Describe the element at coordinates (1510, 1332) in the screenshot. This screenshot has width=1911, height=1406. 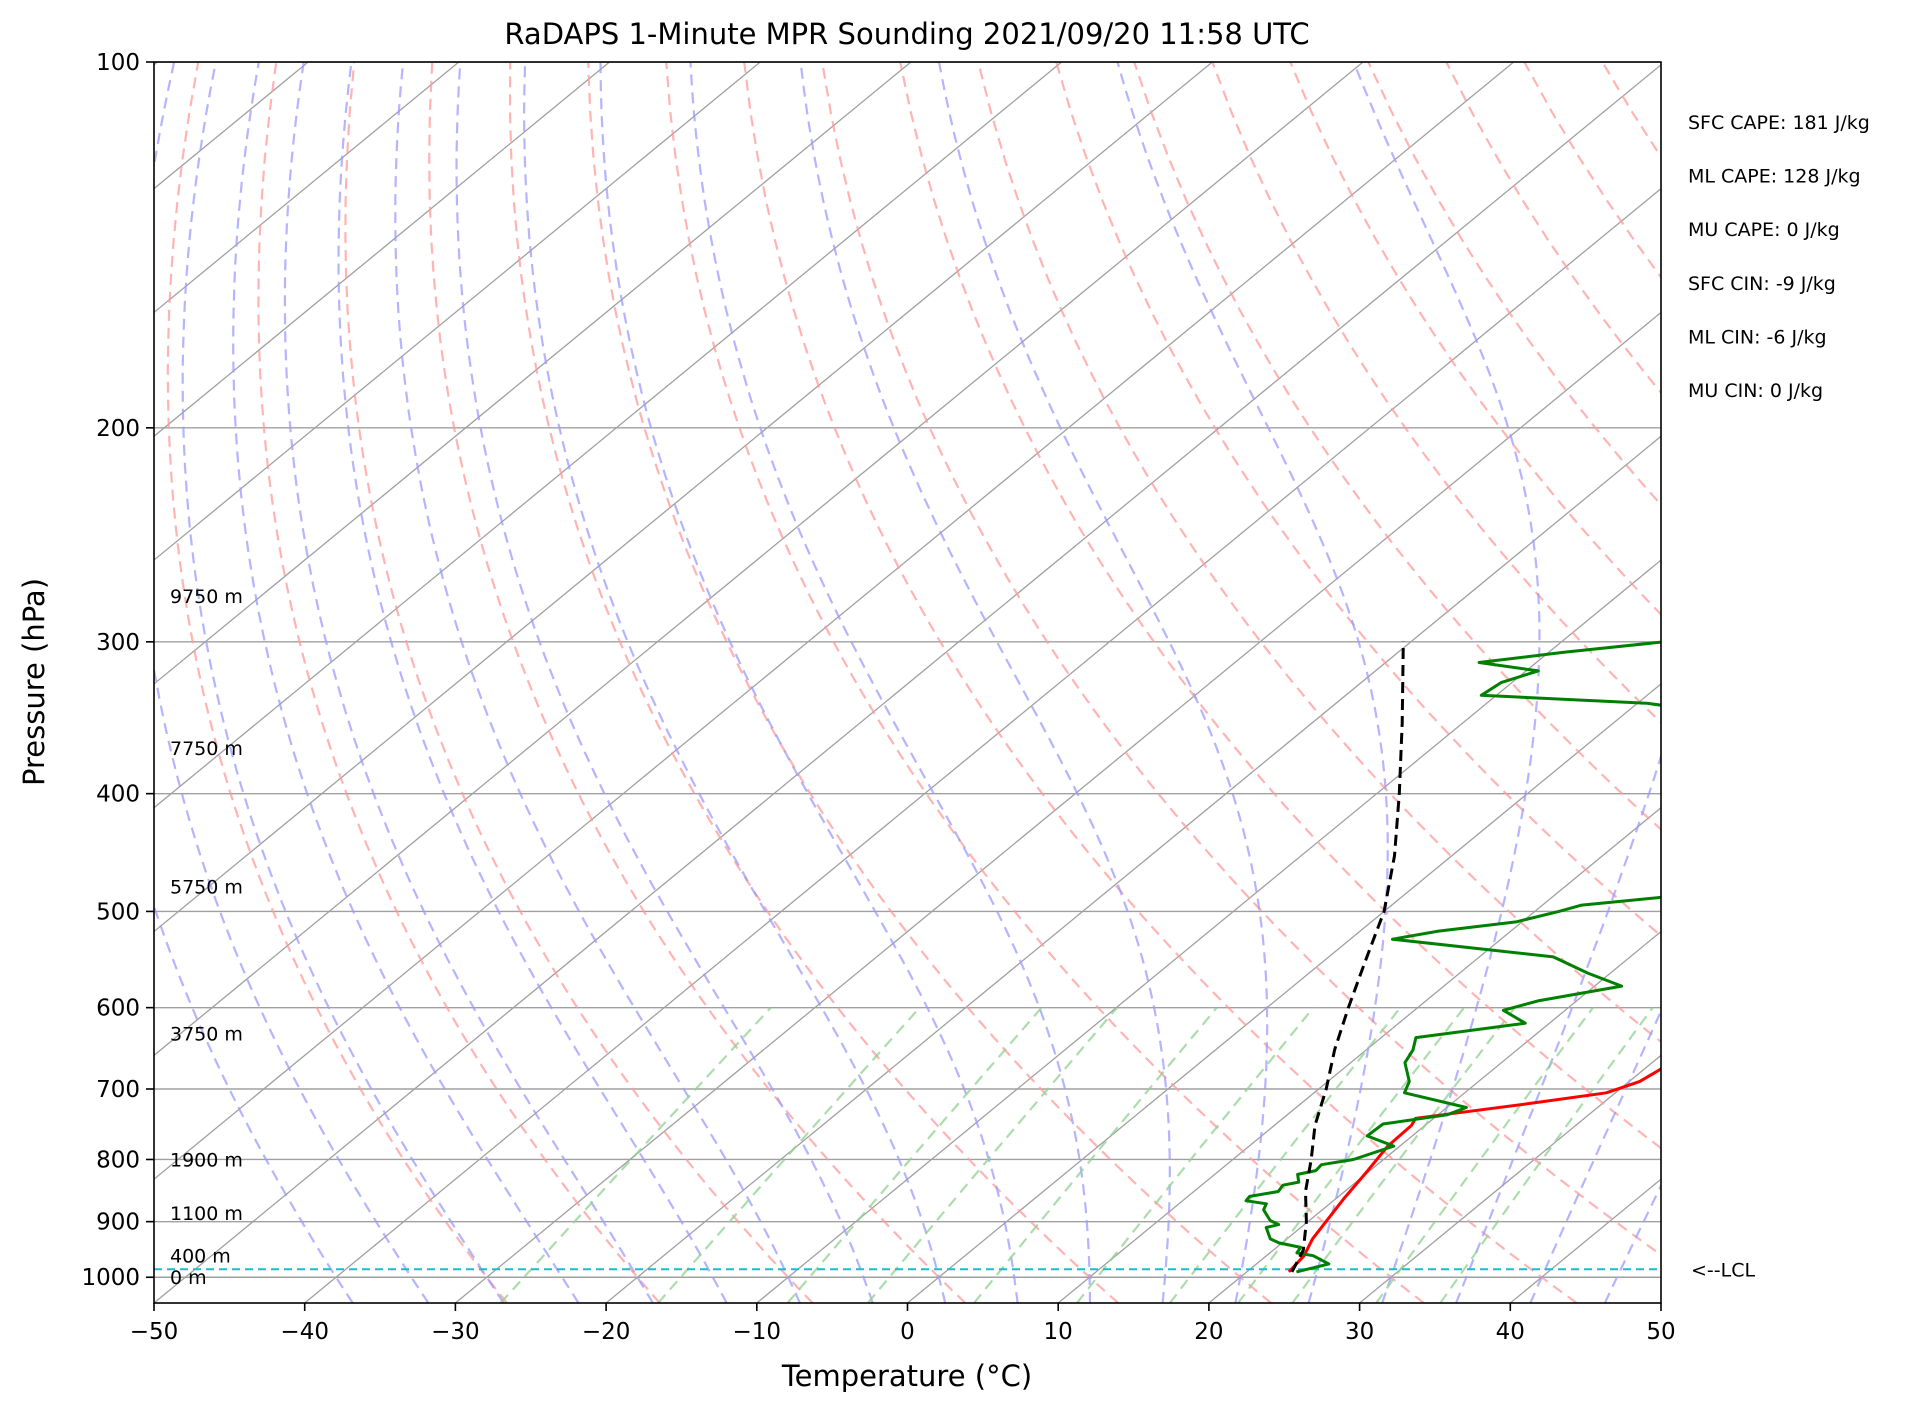
I see `x-tick-label: 40` at that location.